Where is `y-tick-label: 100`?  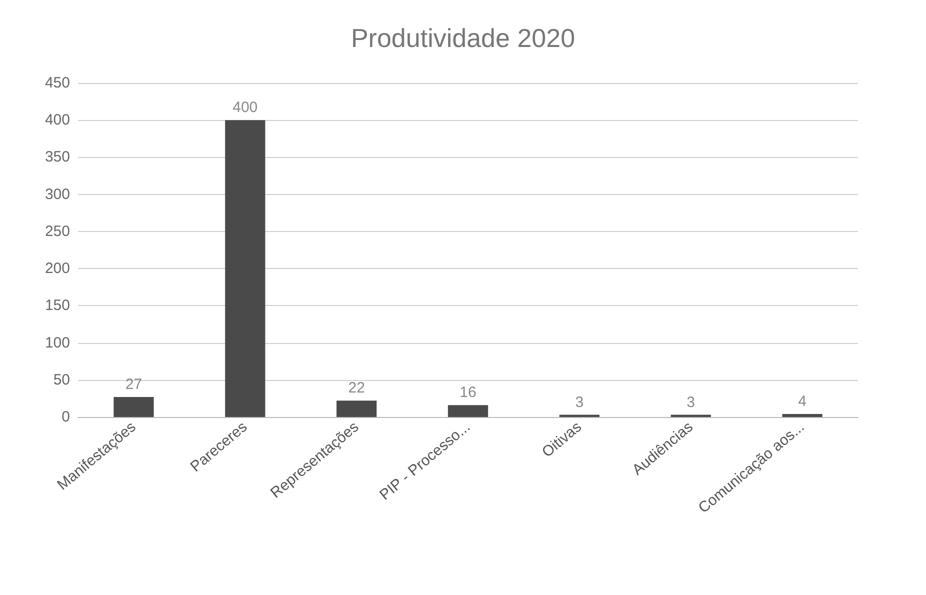 y-tick-label: 100 is located at coordinates (57, 343).